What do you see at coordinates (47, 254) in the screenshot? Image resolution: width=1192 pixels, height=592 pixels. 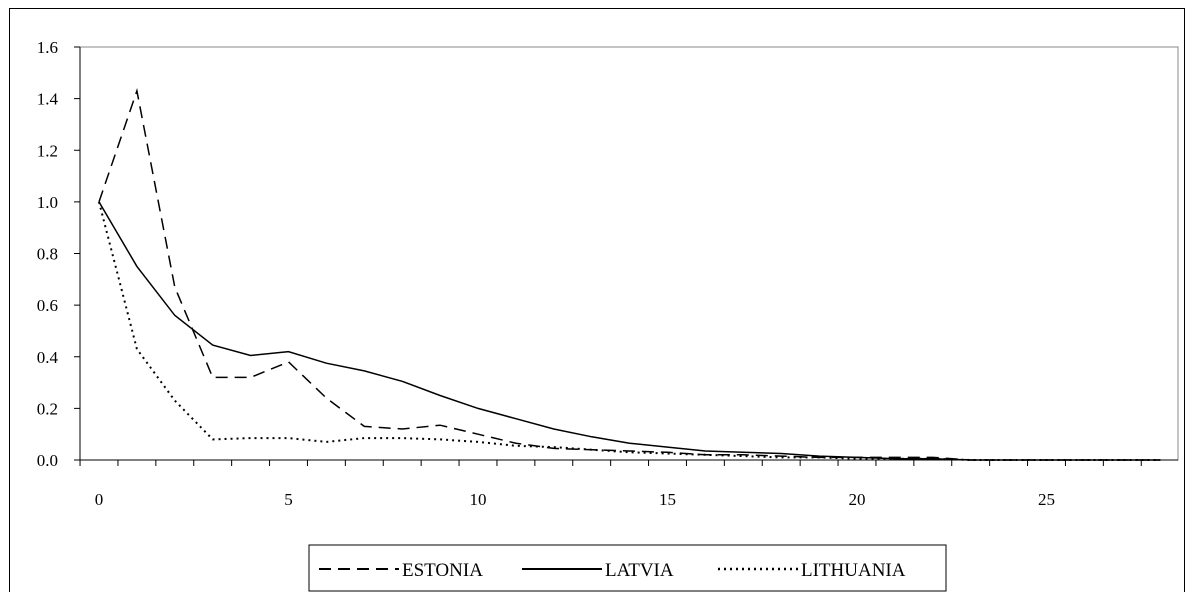 I see `y-tick-label: 0.8` at bounding box center [47, 254].